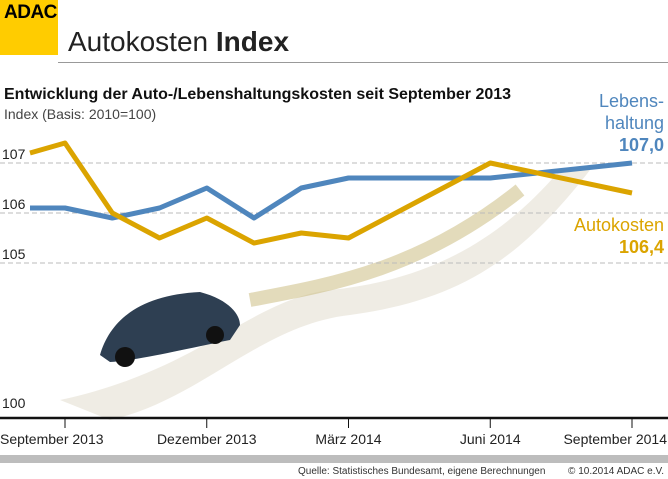  What do you see at coordinates (80, 114) in the screenshot?
I see `y-axis-label: Index (Basis: 2010=100)` at bounding box center [80, 114].